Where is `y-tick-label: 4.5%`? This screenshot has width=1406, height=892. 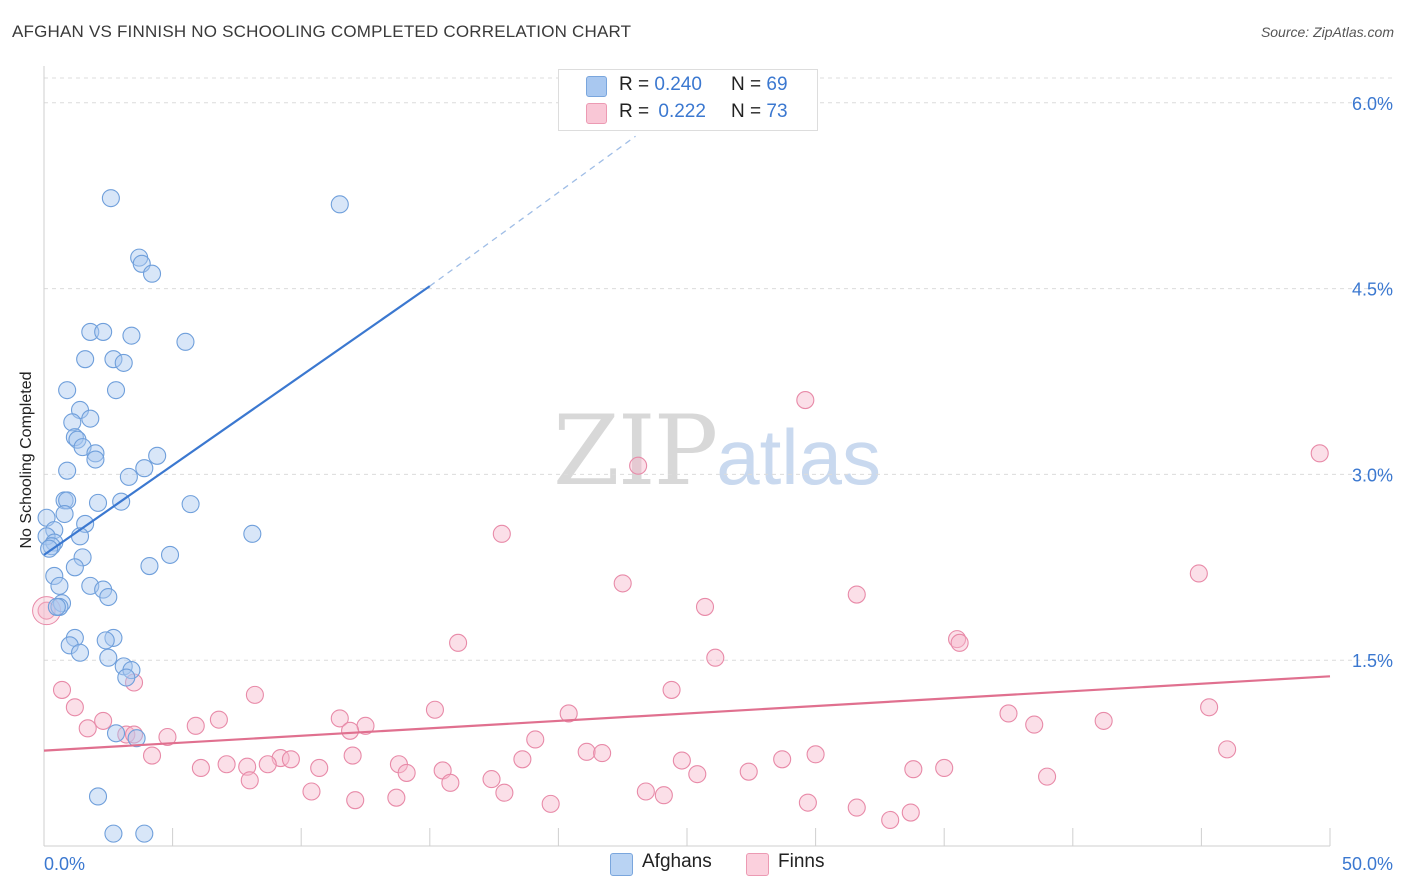
y-tick-label: 4.5% is located at coordinates (1372, 290).